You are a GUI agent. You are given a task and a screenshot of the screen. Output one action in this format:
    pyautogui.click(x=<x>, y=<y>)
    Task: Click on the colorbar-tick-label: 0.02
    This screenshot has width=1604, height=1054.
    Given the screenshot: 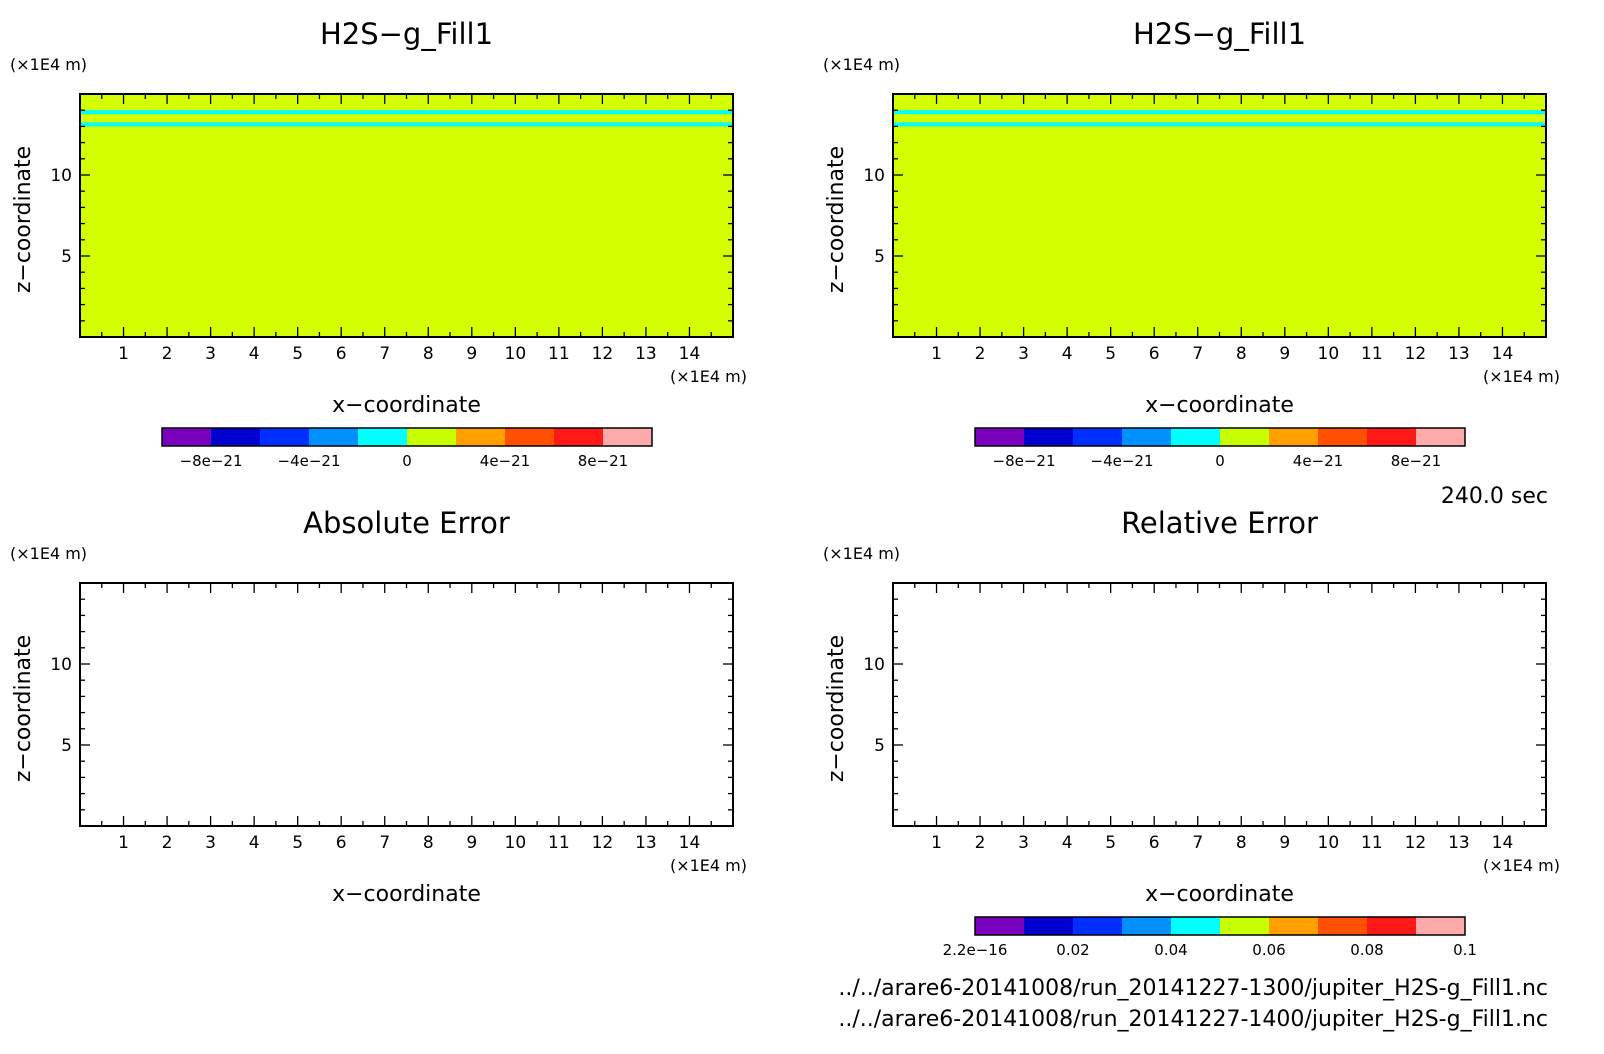 What is the action you would take?
    pyautogui.click(x=1072, y=950)
    